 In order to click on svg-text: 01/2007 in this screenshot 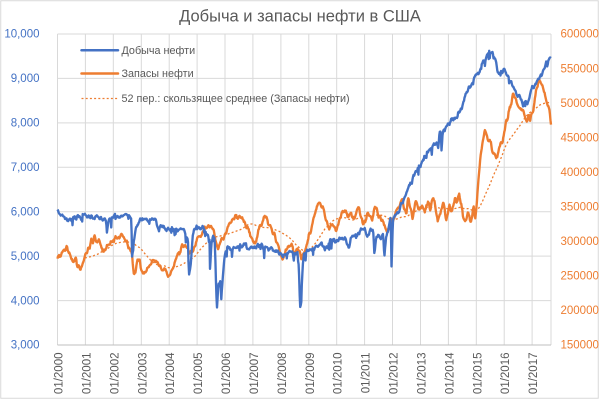, I will do `click(255, 374)`.